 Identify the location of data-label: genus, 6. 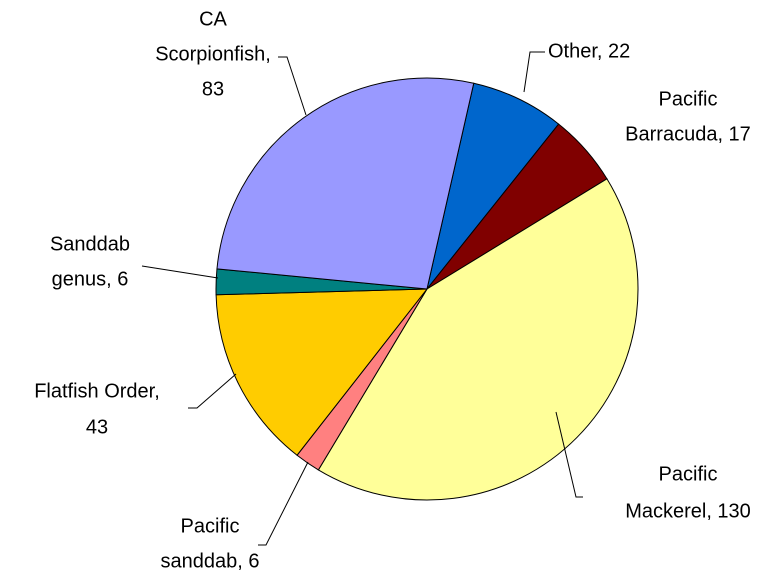
(90, 279).